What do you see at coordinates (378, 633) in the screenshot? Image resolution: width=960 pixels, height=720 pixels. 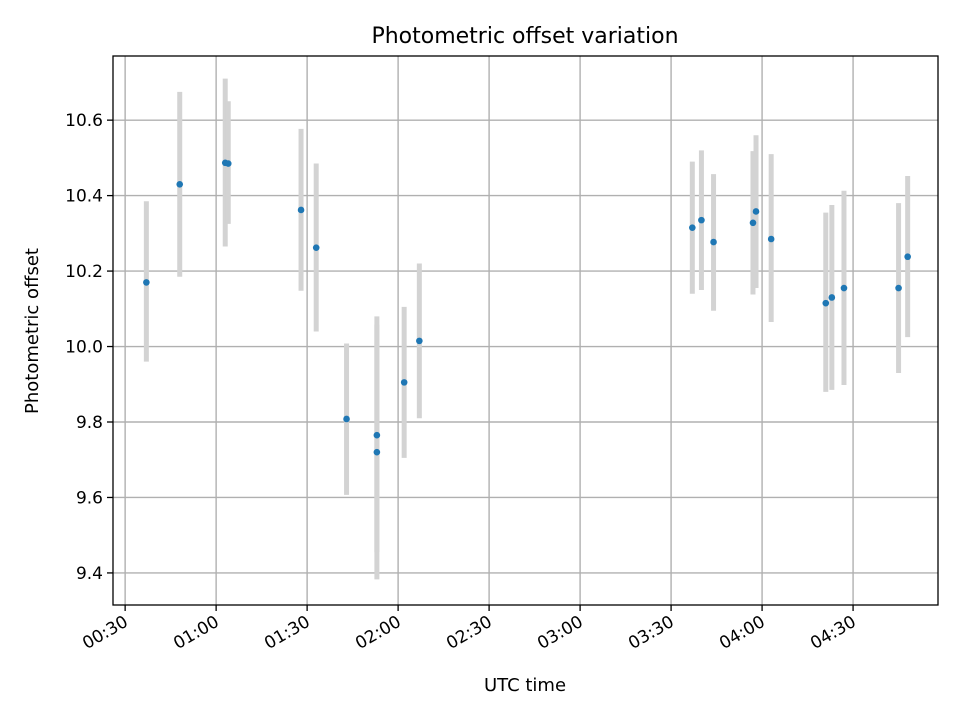 I see `x-tick-label: 02:00` at bounding box center [378, 633].